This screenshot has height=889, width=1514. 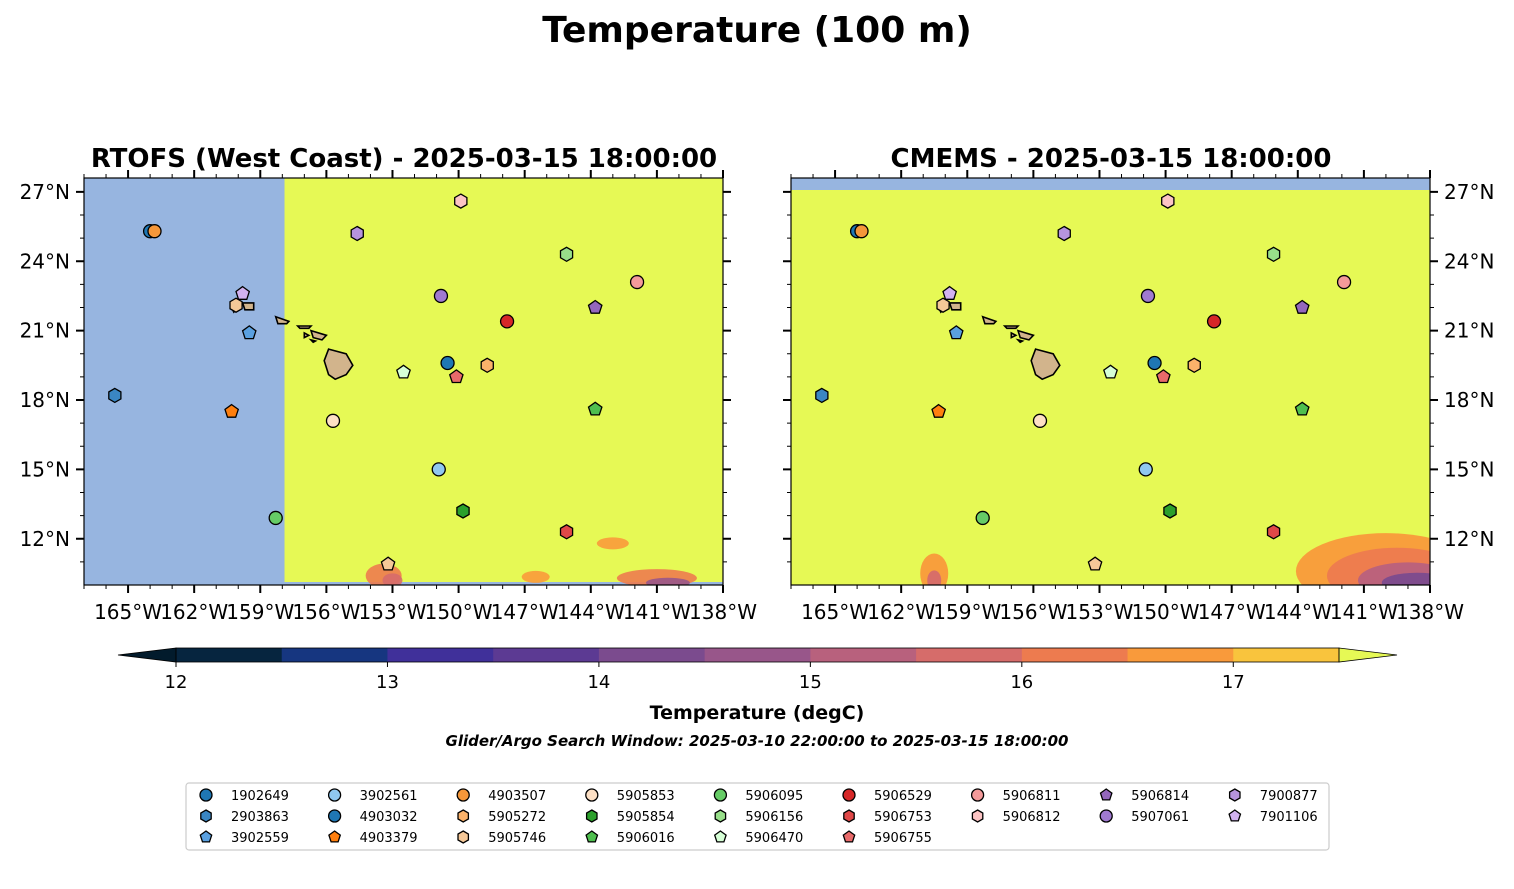 What do you see at coordinates (903, 796) in the screenshot?
I see `legend-label: 5906529` at bounding box center [903, 796].